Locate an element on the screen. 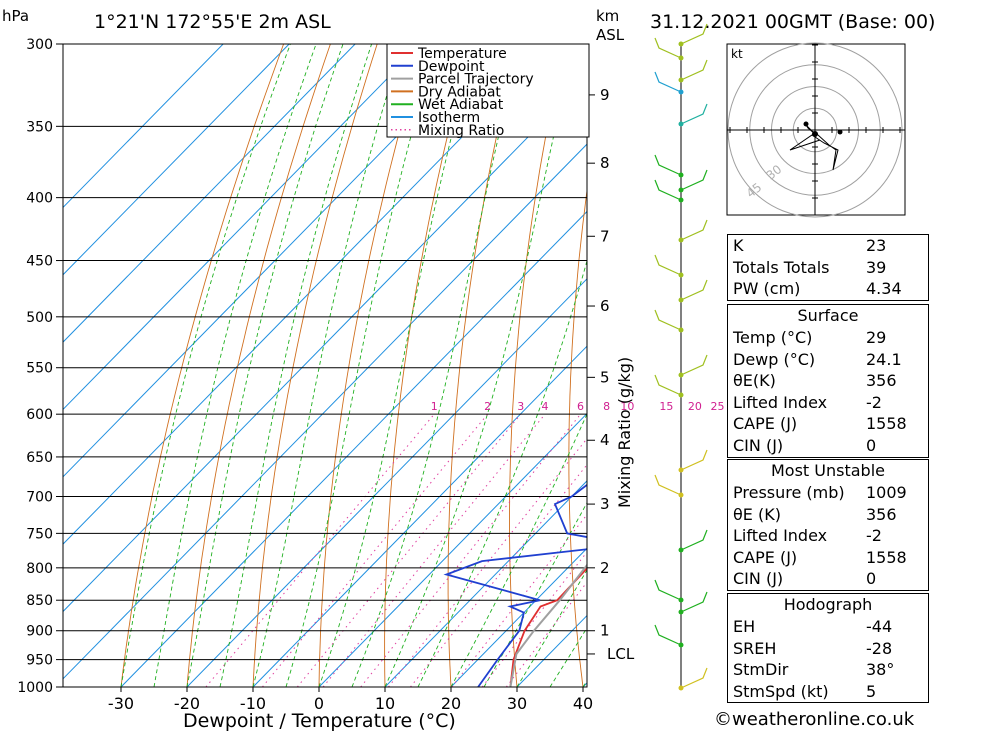 This screenshot has height=733, width=1000. pressure-tick-label: 800 is located at coordinates (39, 569).